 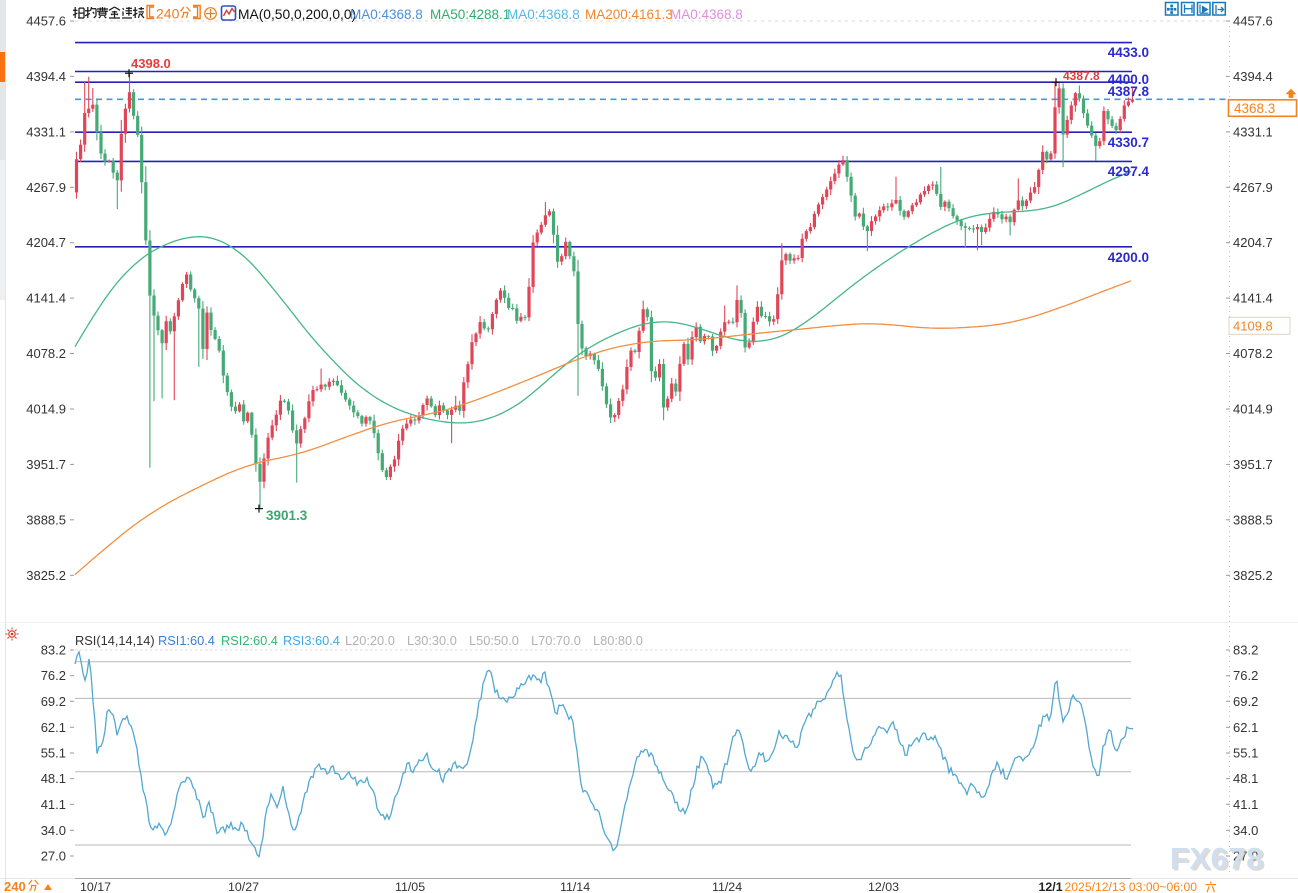 I want to click on svg-text: L30:30.0, so click(x=432, y=640).